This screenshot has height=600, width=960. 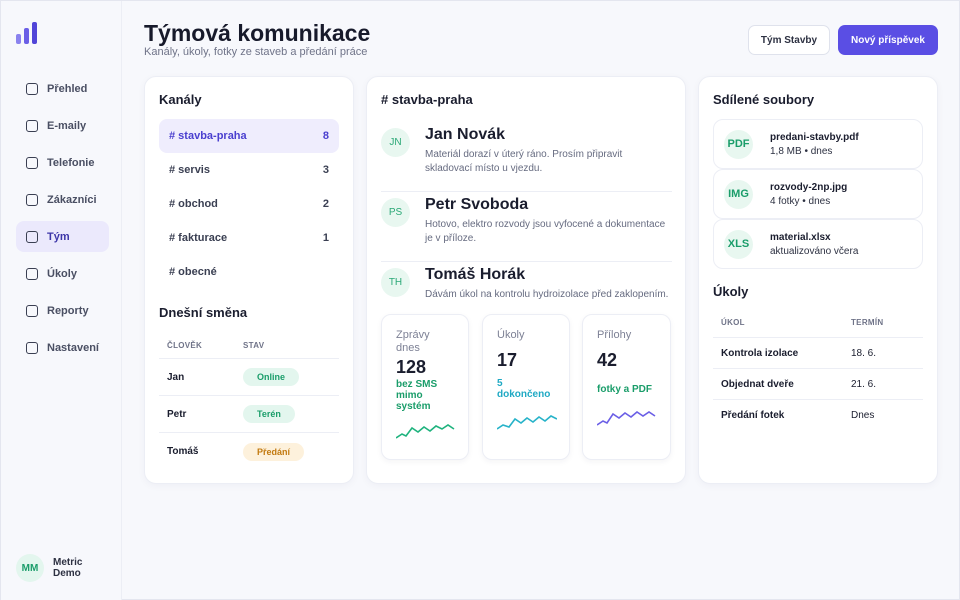 I want to click on channel-item-fakturace: # fakturace 1, so click(x=249, y=238).